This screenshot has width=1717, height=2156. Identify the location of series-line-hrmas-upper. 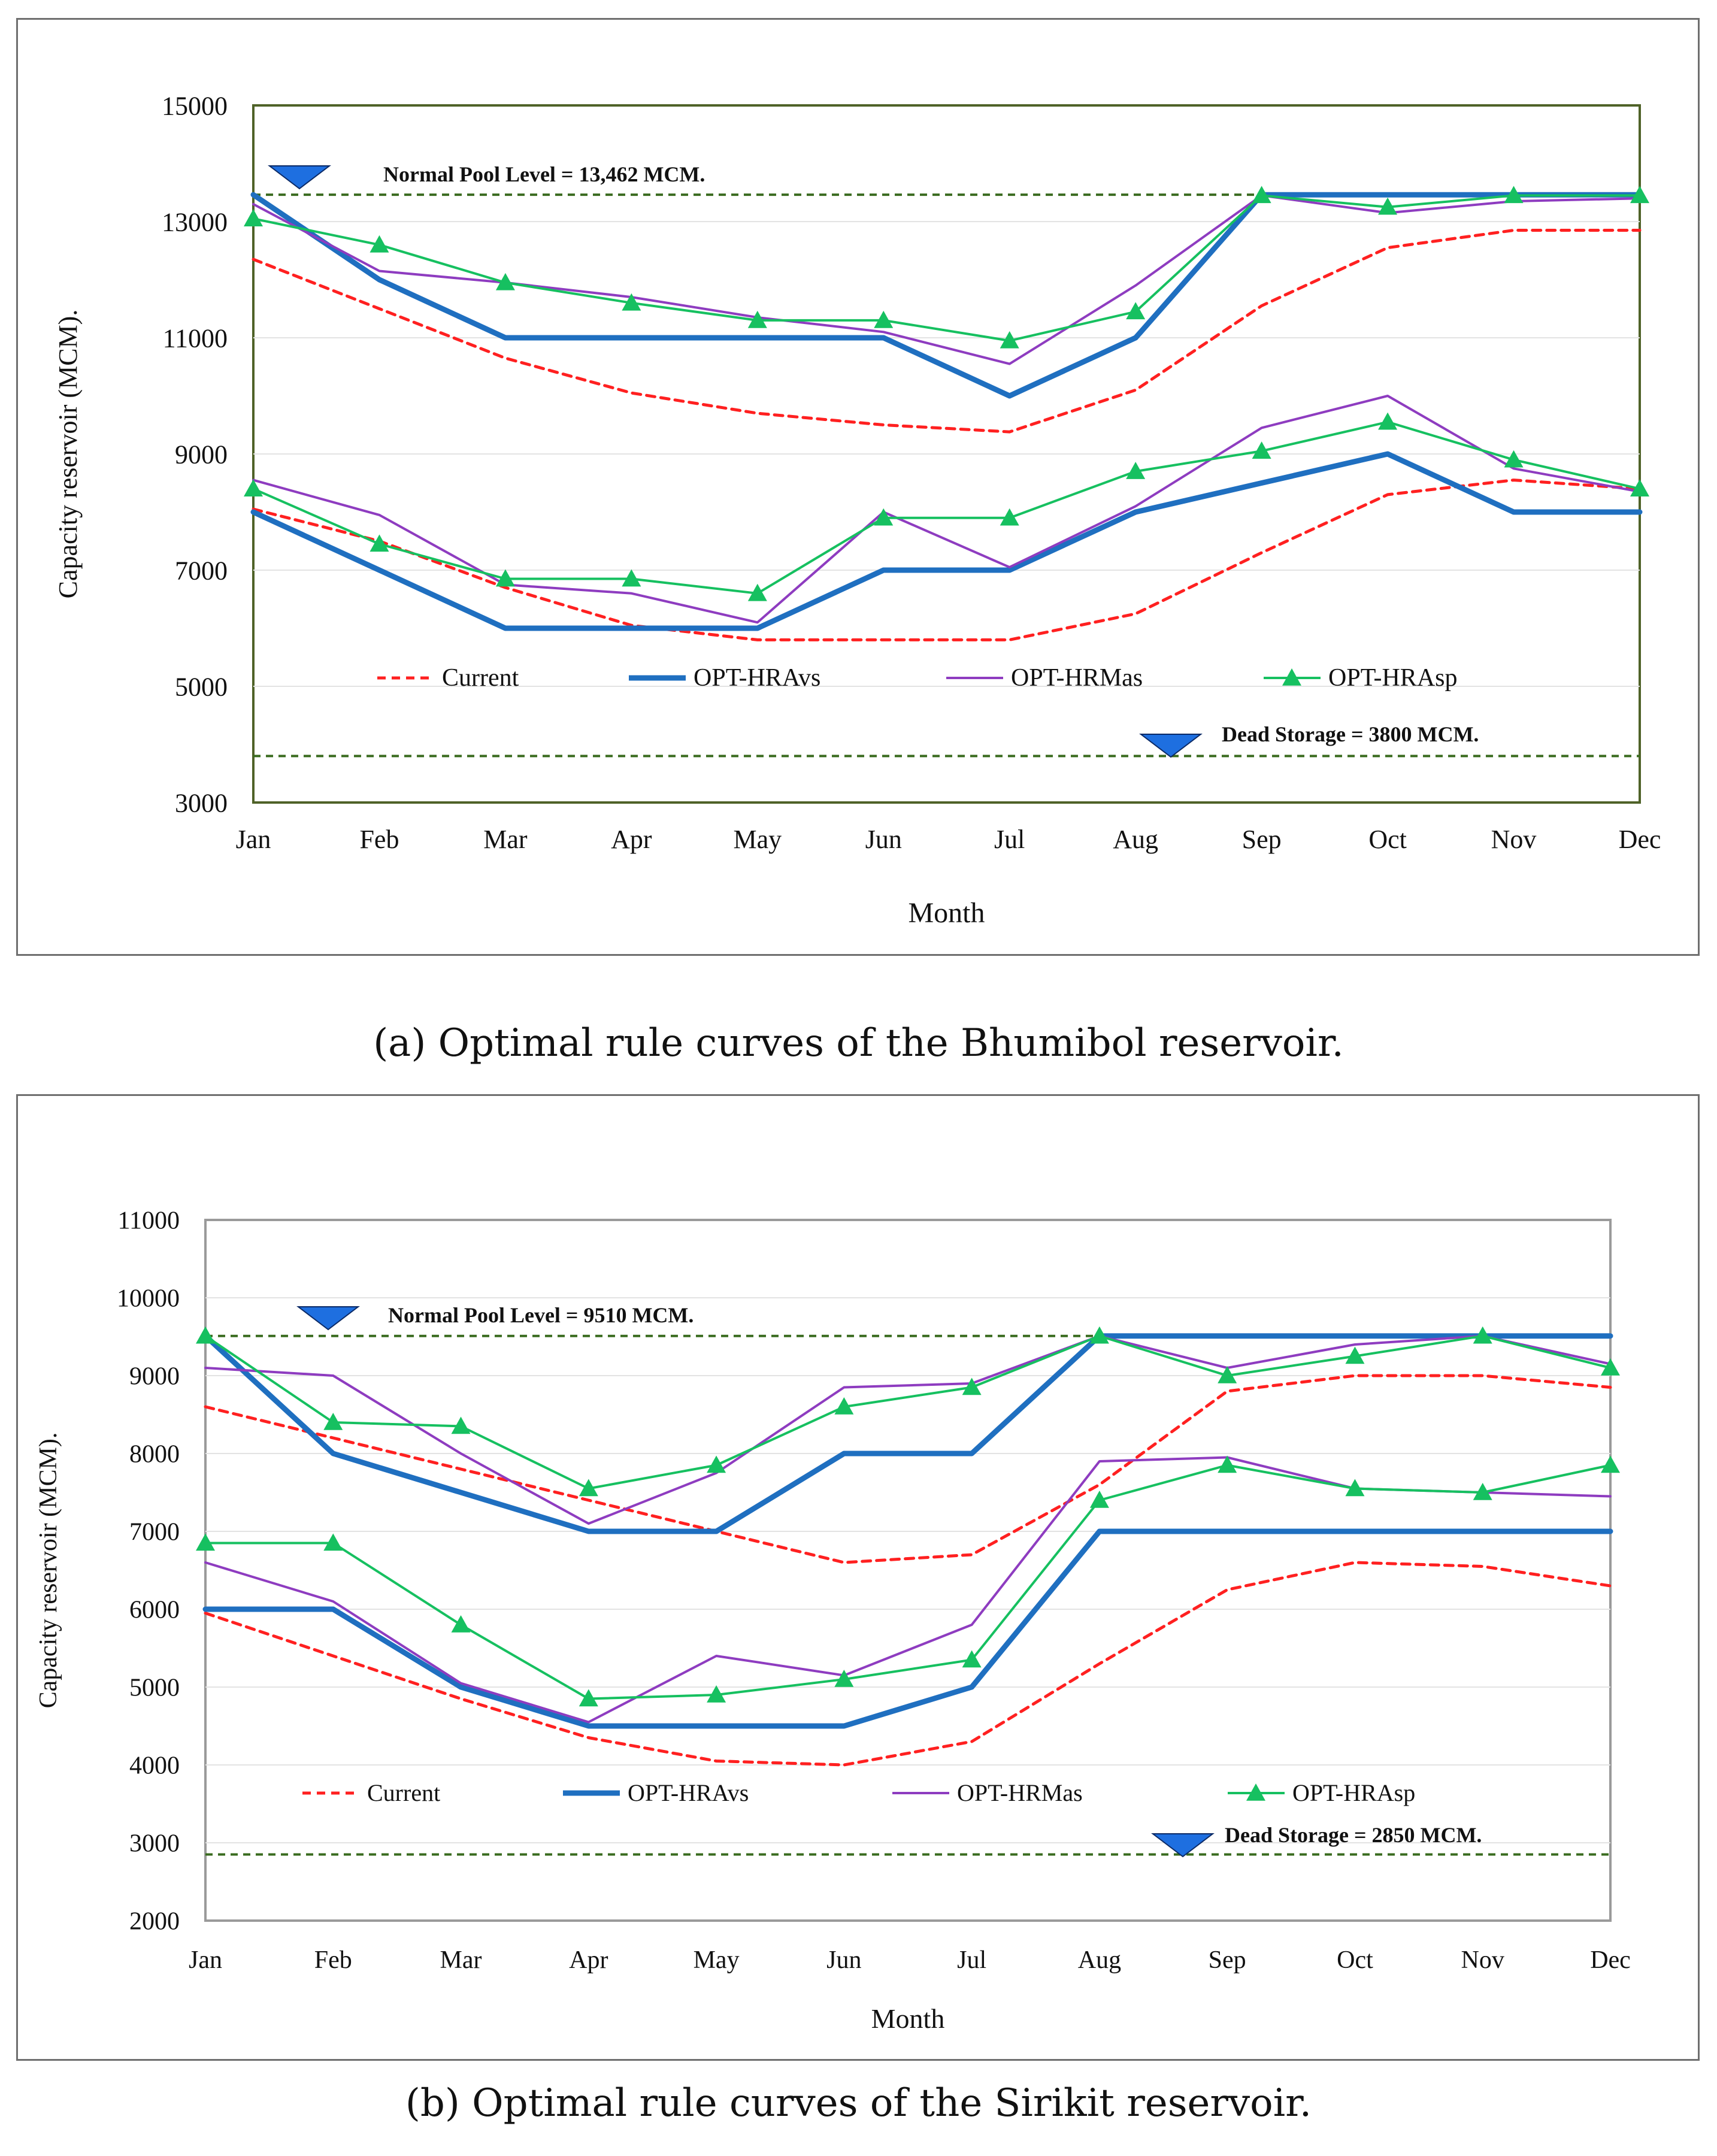
(946, 280).